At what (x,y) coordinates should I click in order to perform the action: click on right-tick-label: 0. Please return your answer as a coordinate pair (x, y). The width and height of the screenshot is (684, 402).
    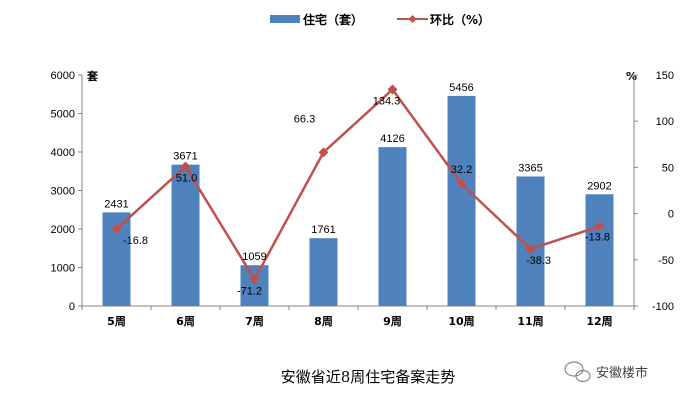
    Looking at the image, I should click on (671, 215).